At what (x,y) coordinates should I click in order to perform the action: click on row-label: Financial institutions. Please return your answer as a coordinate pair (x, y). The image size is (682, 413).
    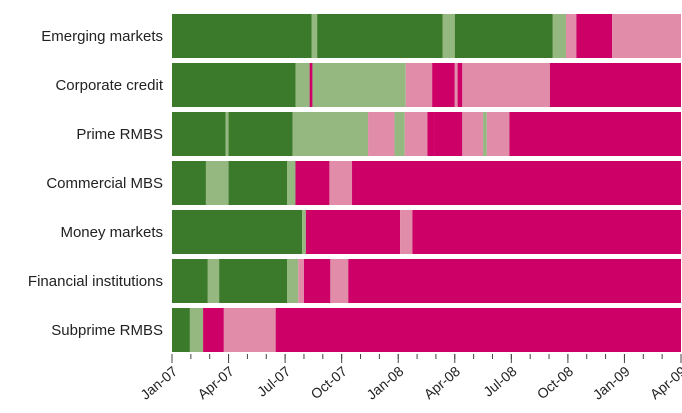
    Looking at the image, I should click on (95, 281).